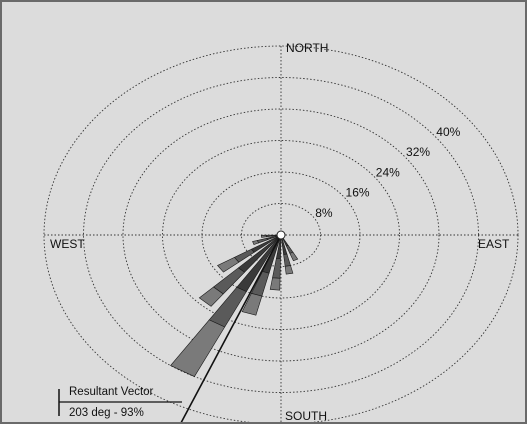  I want to click on direction-label-north: NORTH, so click(307, 48).